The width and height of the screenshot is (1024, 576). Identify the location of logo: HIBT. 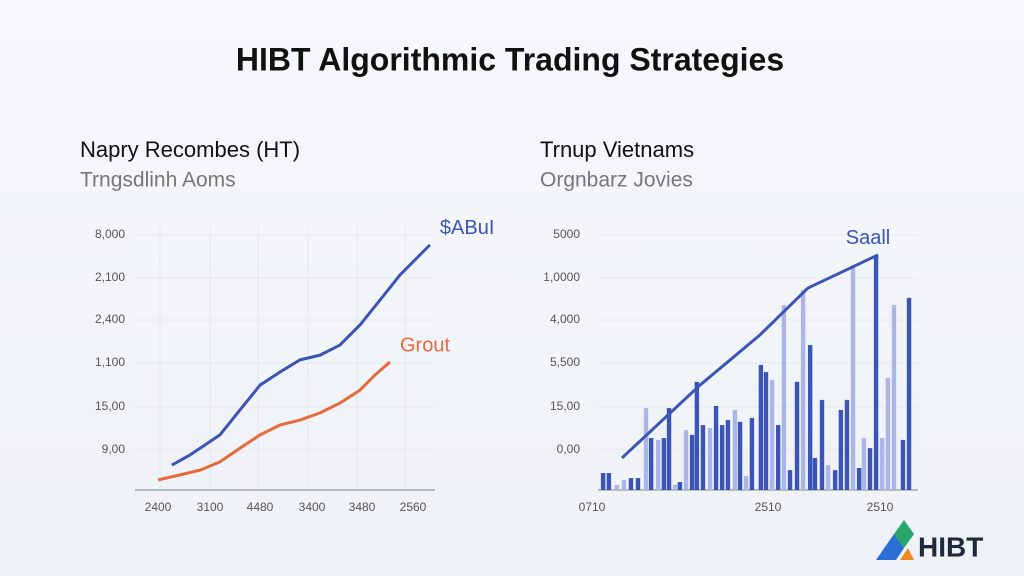
(929, 541).